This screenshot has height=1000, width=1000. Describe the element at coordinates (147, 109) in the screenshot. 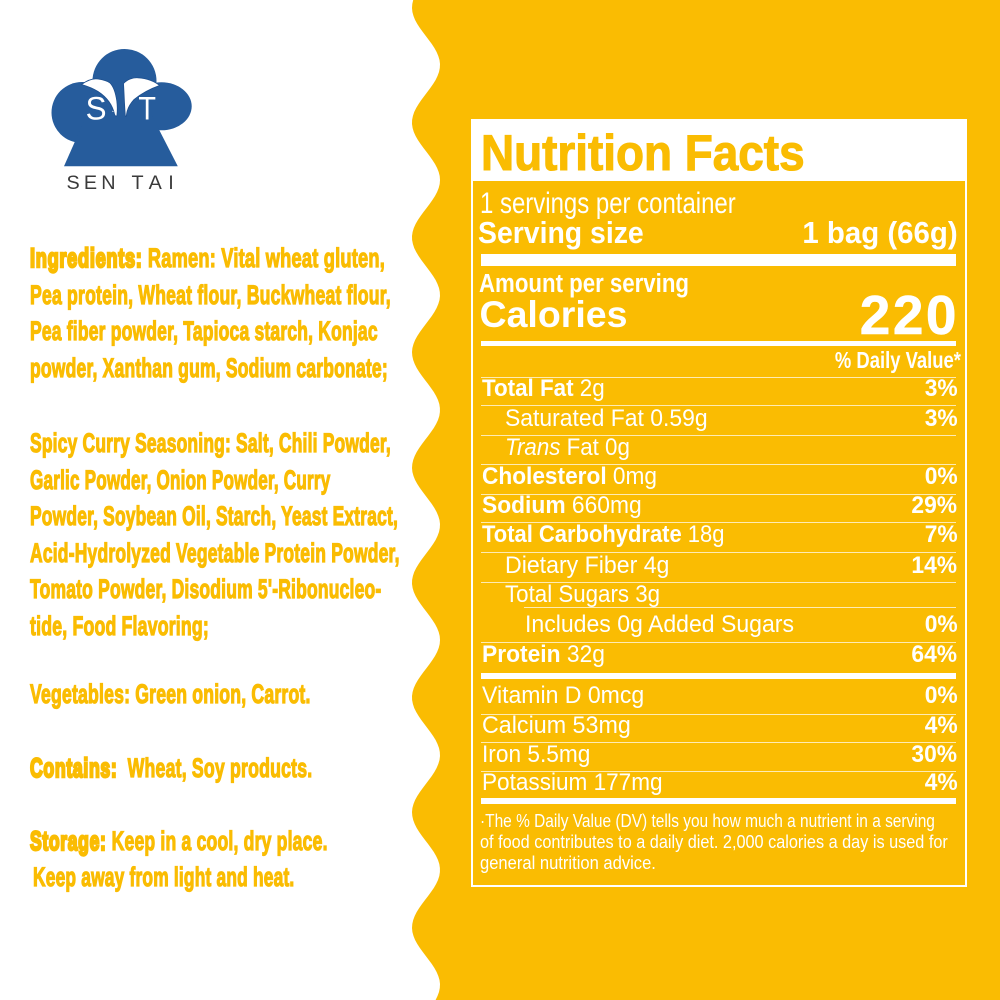

I see `svg-text: T` at that location.